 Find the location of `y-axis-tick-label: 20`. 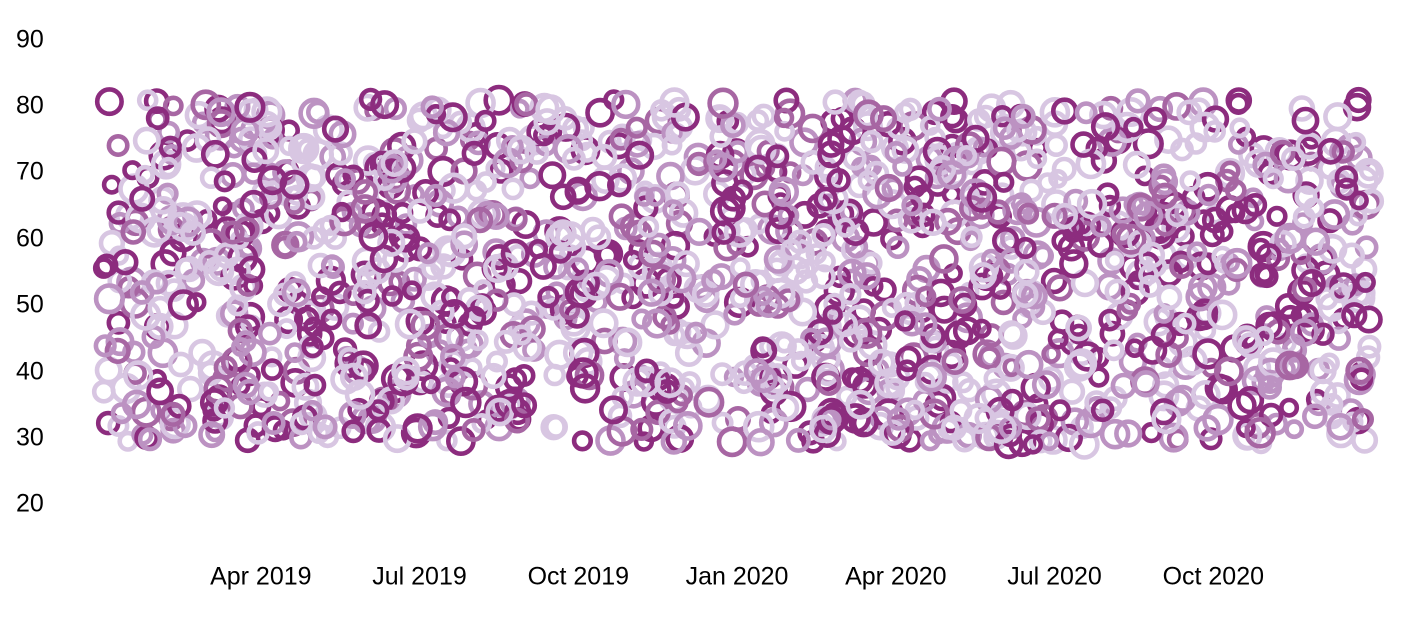

y-axis-tick-label: 20 is located at coordinates (30, 503).